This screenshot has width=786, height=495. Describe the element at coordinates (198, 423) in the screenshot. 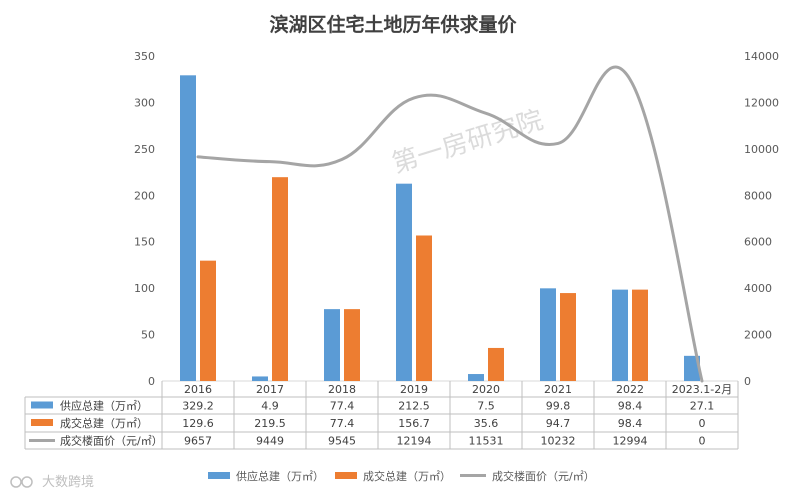

I see `table-cell: 129.6` at that location.